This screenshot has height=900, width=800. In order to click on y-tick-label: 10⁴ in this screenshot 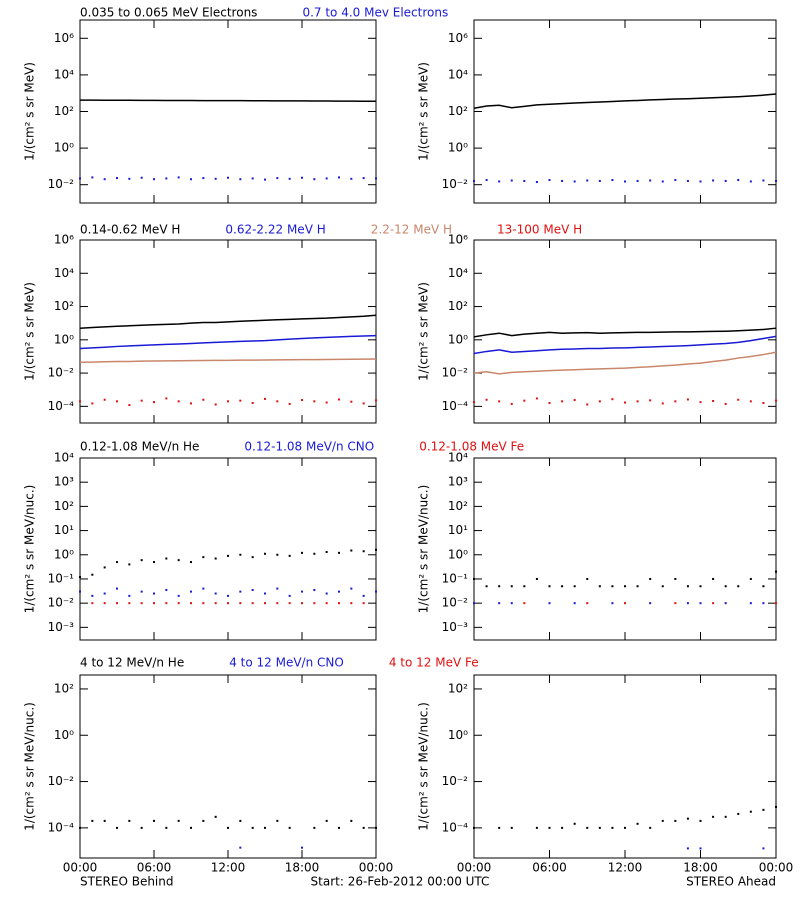, I will do `click(458, 74)`.